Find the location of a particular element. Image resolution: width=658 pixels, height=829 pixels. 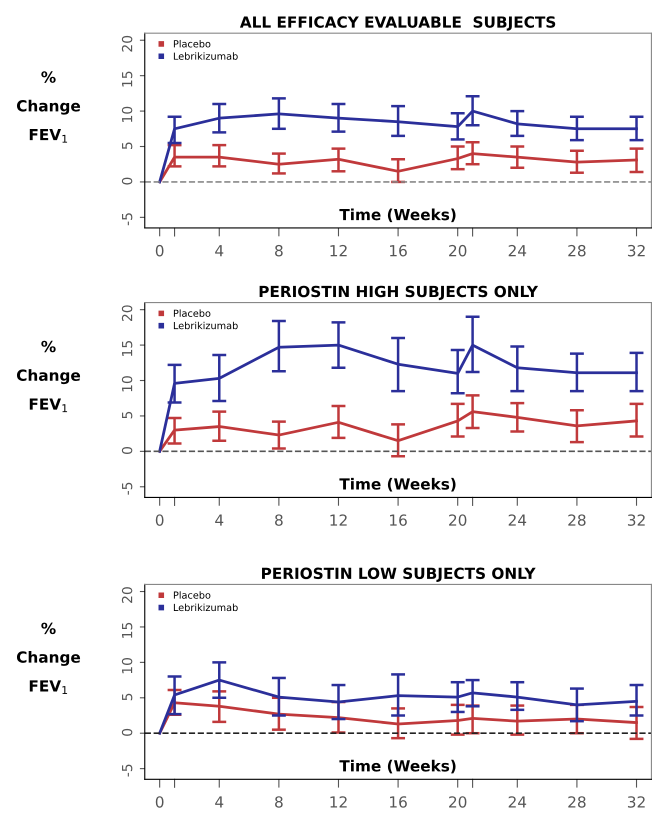

chart-title: ALL EFFICACY EVALUABLE SUBJECTS is located at coordinates (398, 23).